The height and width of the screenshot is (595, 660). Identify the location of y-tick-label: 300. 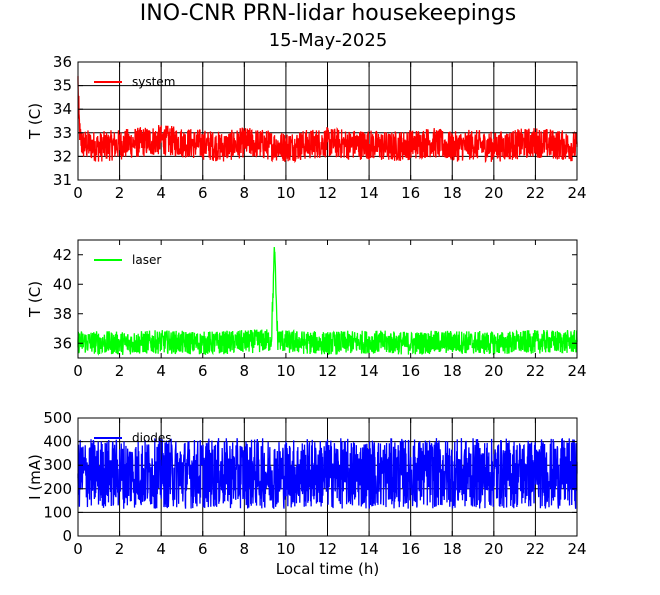
(57, 465).